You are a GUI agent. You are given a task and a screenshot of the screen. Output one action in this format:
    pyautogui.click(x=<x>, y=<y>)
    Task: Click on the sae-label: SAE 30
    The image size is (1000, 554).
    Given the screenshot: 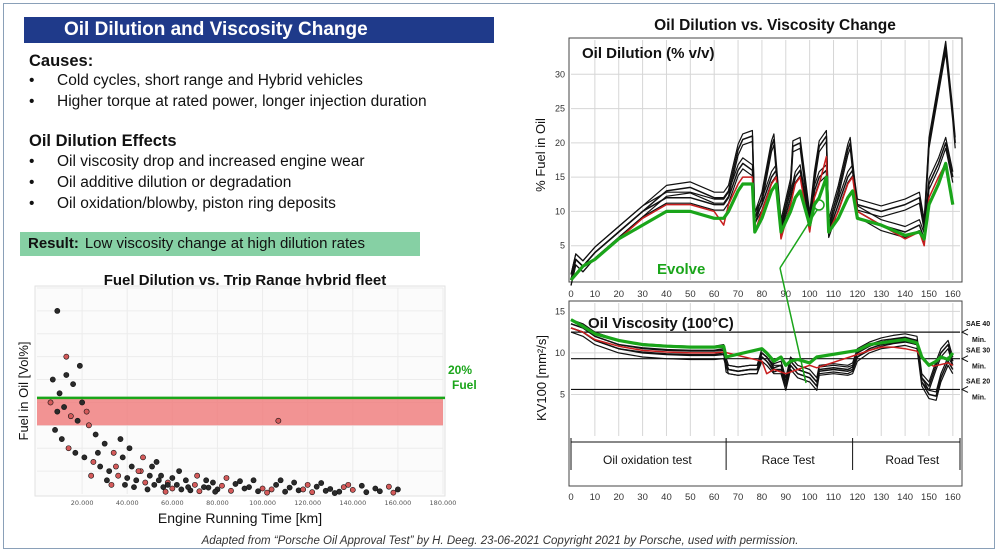 What is the action you would take?
    pyautogui.click(x=978, y=351)
    